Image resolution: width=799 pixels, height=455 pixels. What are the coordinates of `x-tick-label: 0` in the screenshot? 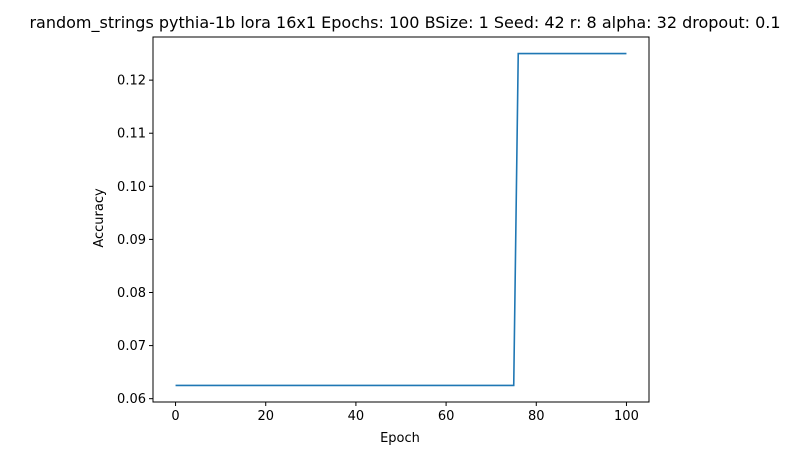 It's located at (175, 416).